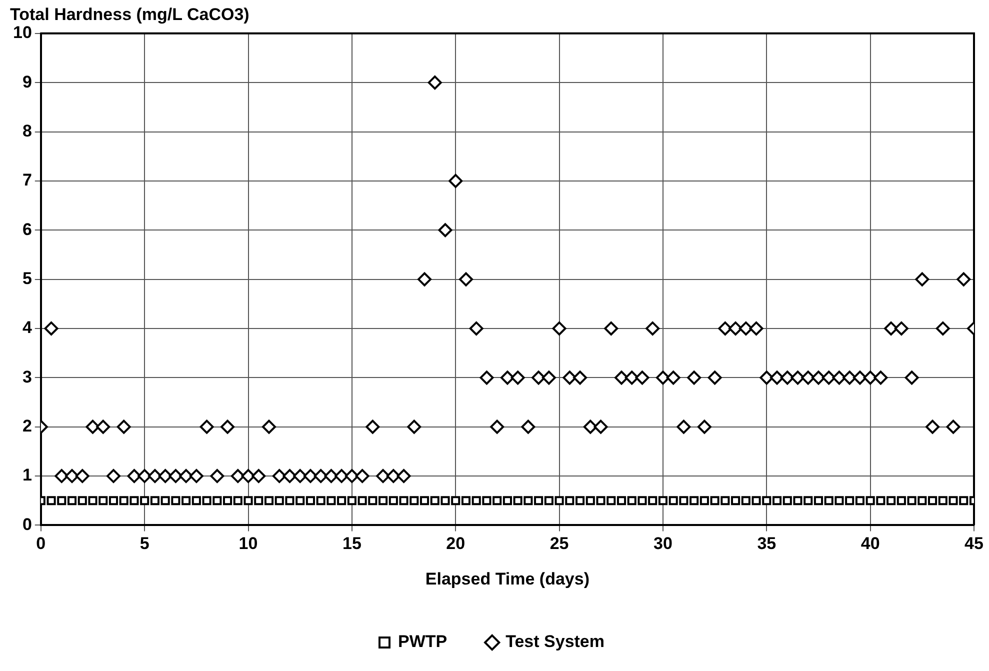 The width and height of the screenshot is (989, 671). What do you see at coordinates (27, 130) in the screenshot?
I see `y-tick-label: 8` at bounding box center [27, 130].